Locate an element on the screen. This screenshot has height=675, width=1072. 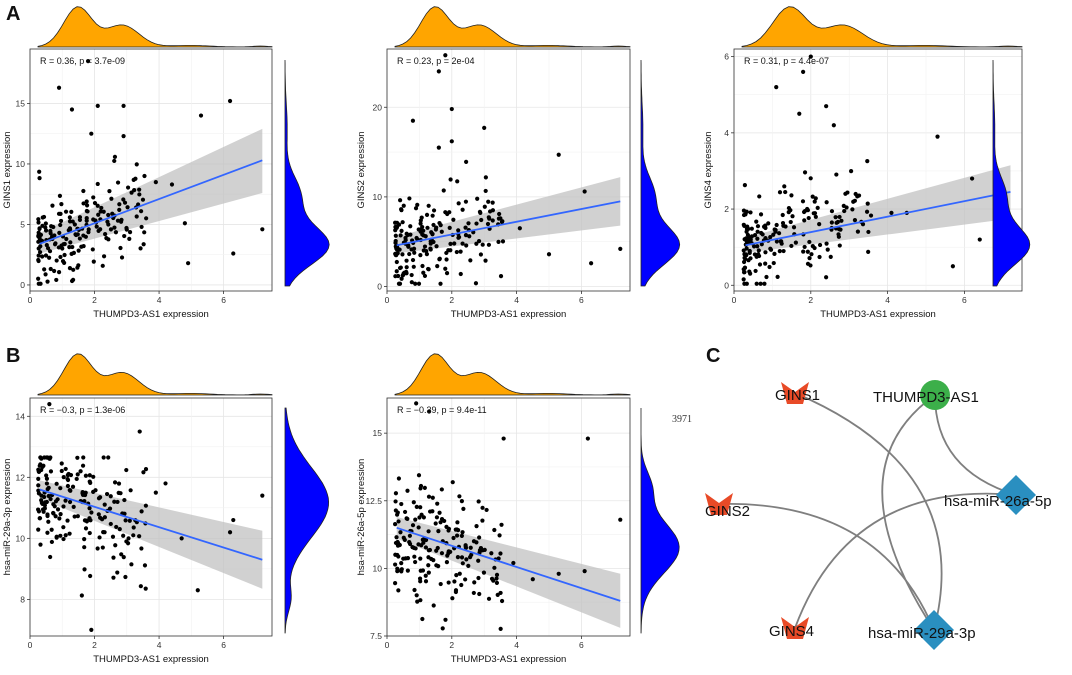
regression-line is located at coordinates (508, 564).